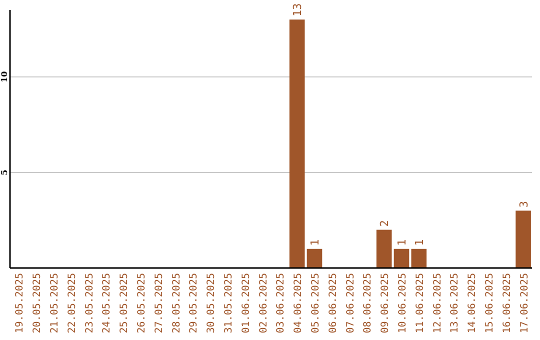 This screenshot has width=540, height=340. What do you see at coordinates (212, 303) in the screenshot?
I see `x-tick-label: 30.05.2025` at bounding box center [212, 303].